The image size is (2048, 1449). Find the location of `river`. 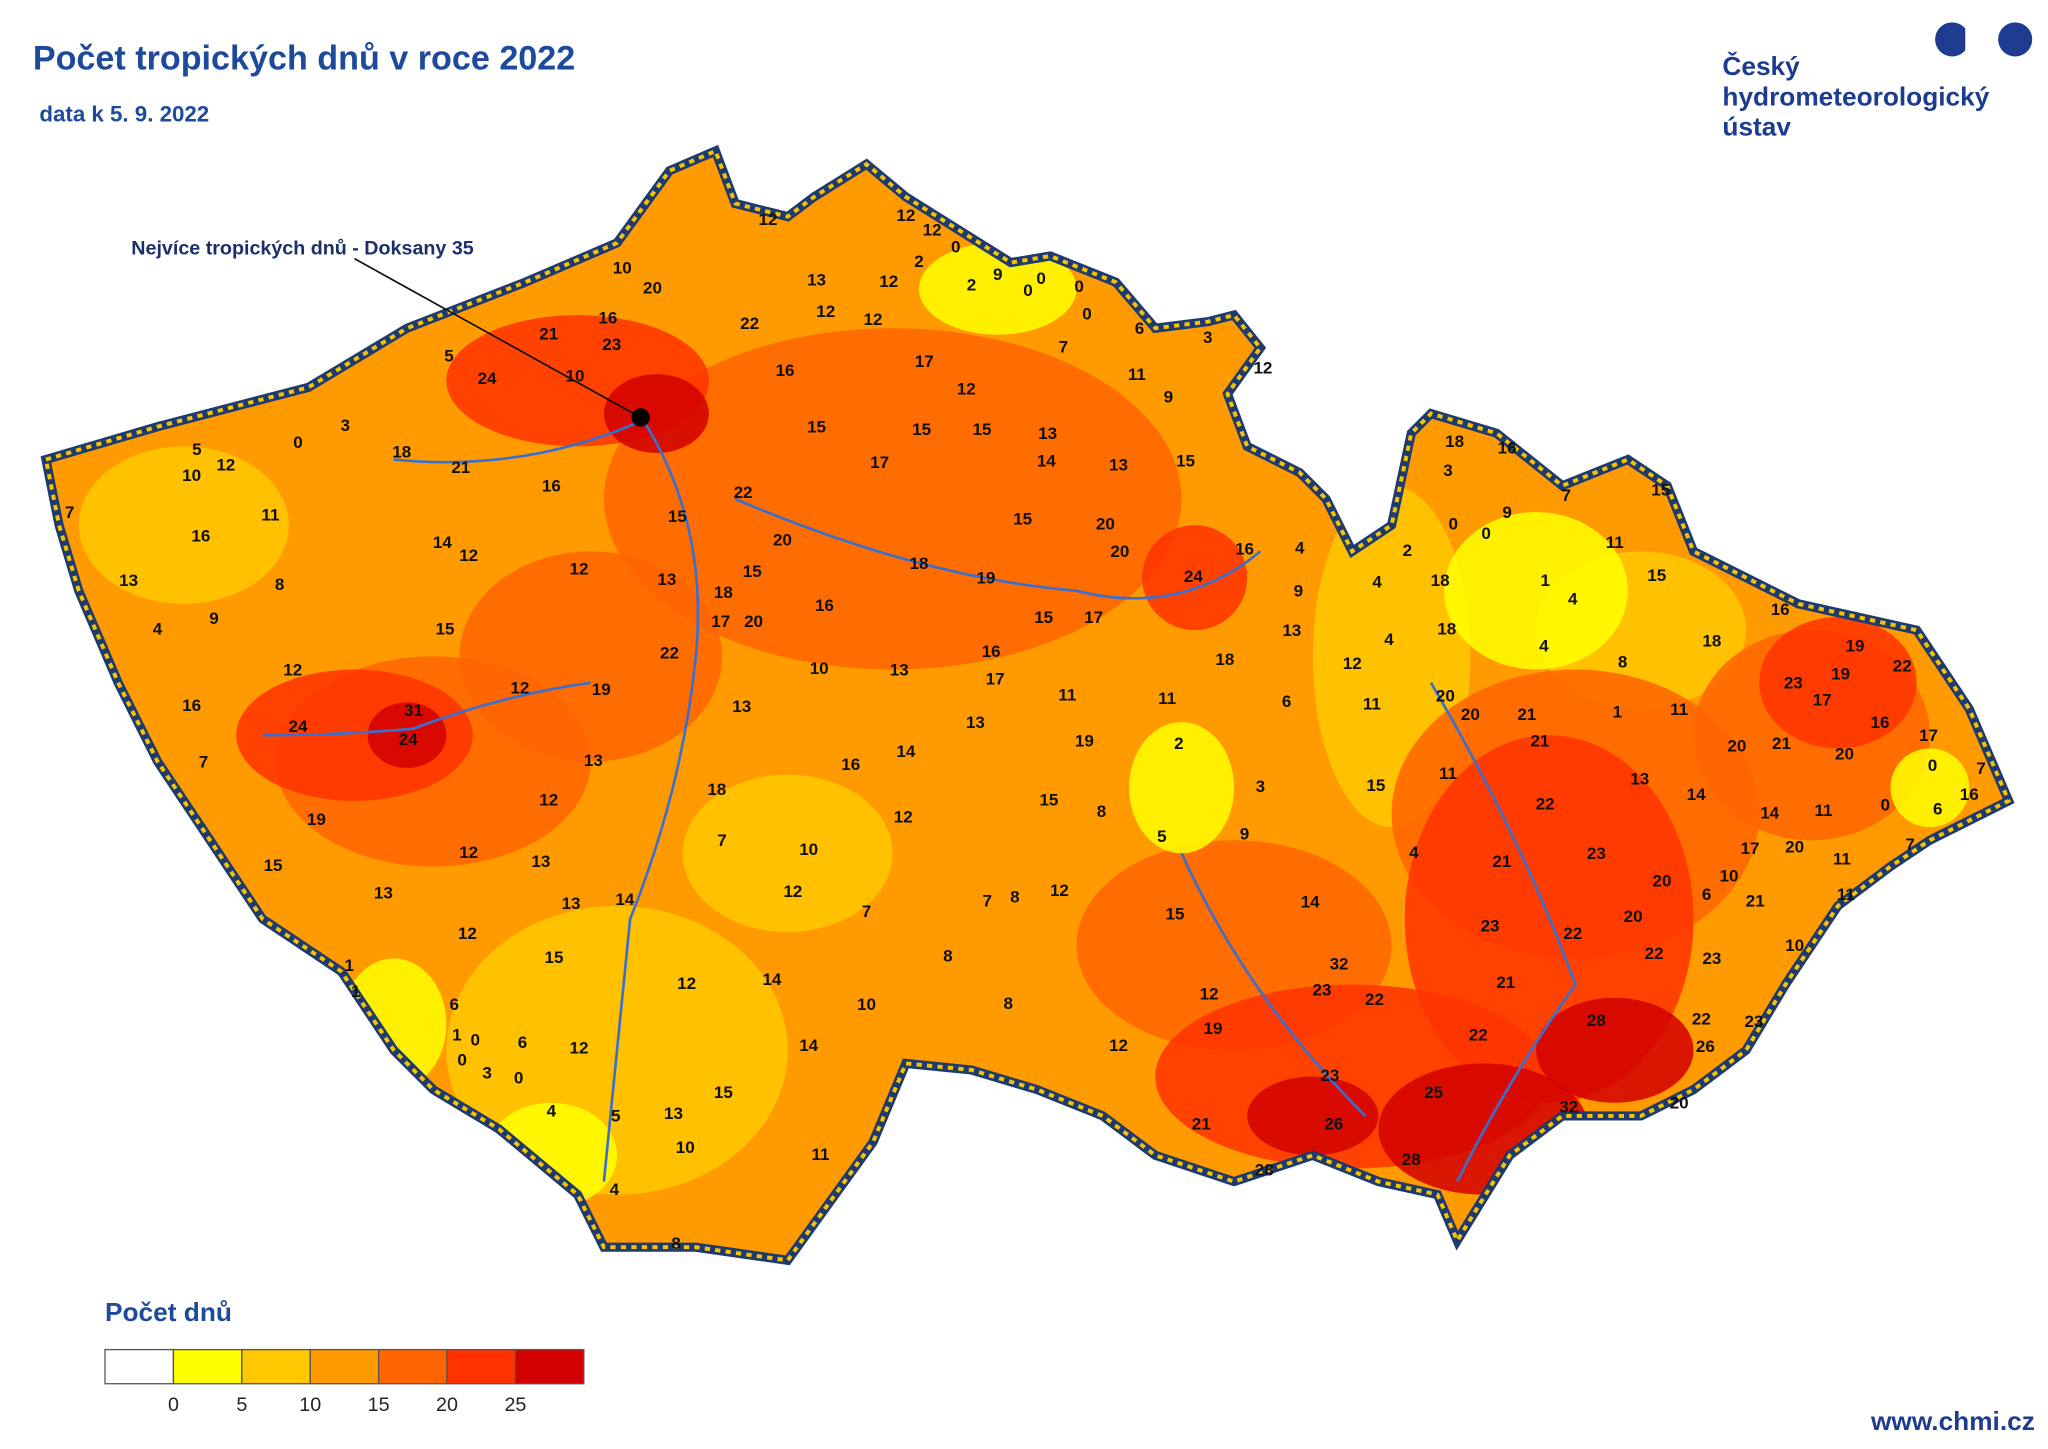

river is located at coordinates (546, 800).